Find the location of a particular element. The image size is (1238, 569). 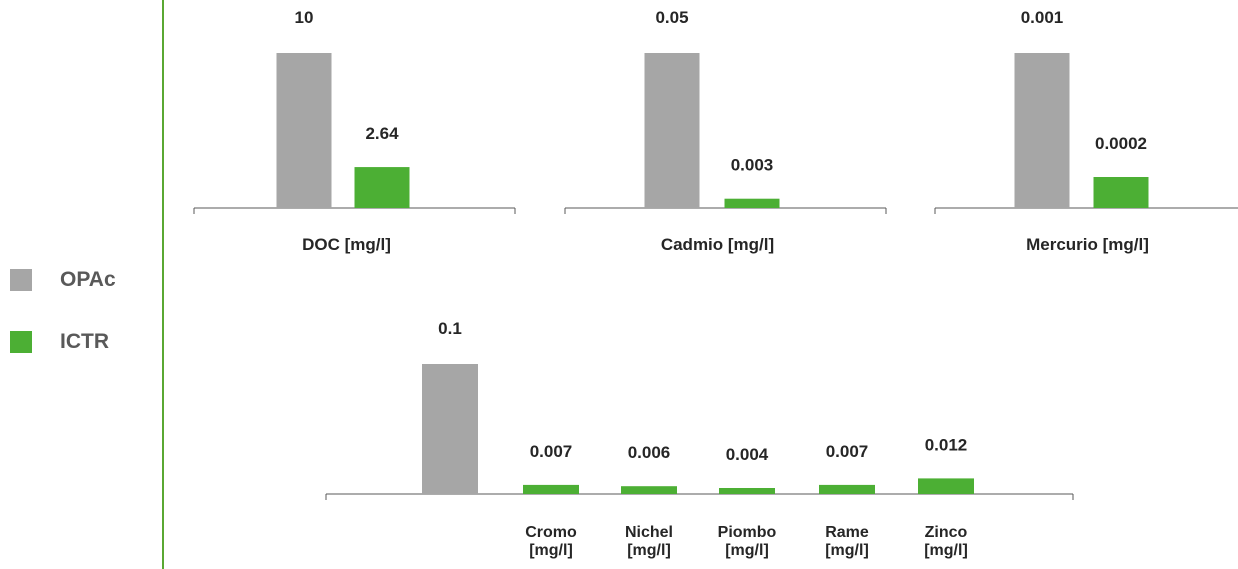

data-label: 2.64 is located at coordinates (382, 133).